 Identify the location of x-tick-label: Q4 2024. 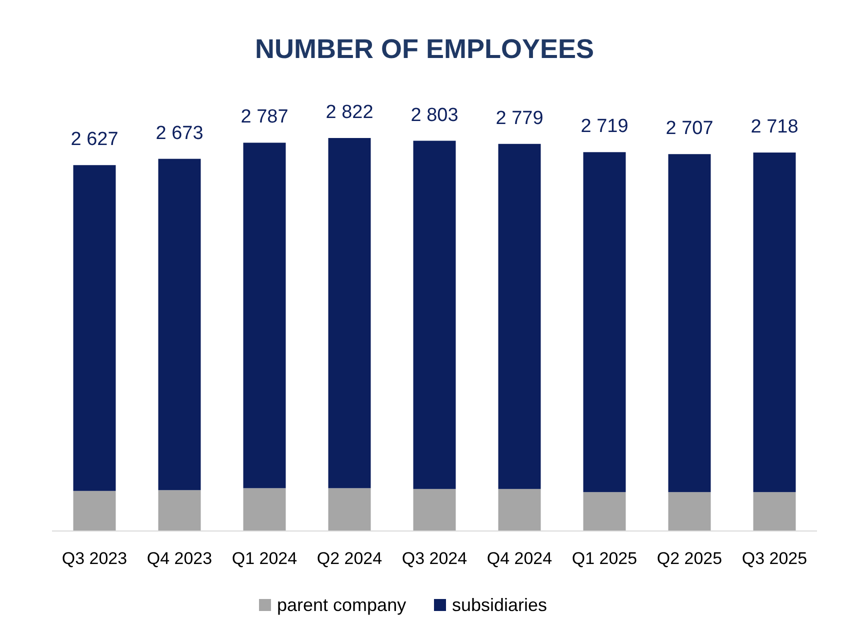
(519, 558).